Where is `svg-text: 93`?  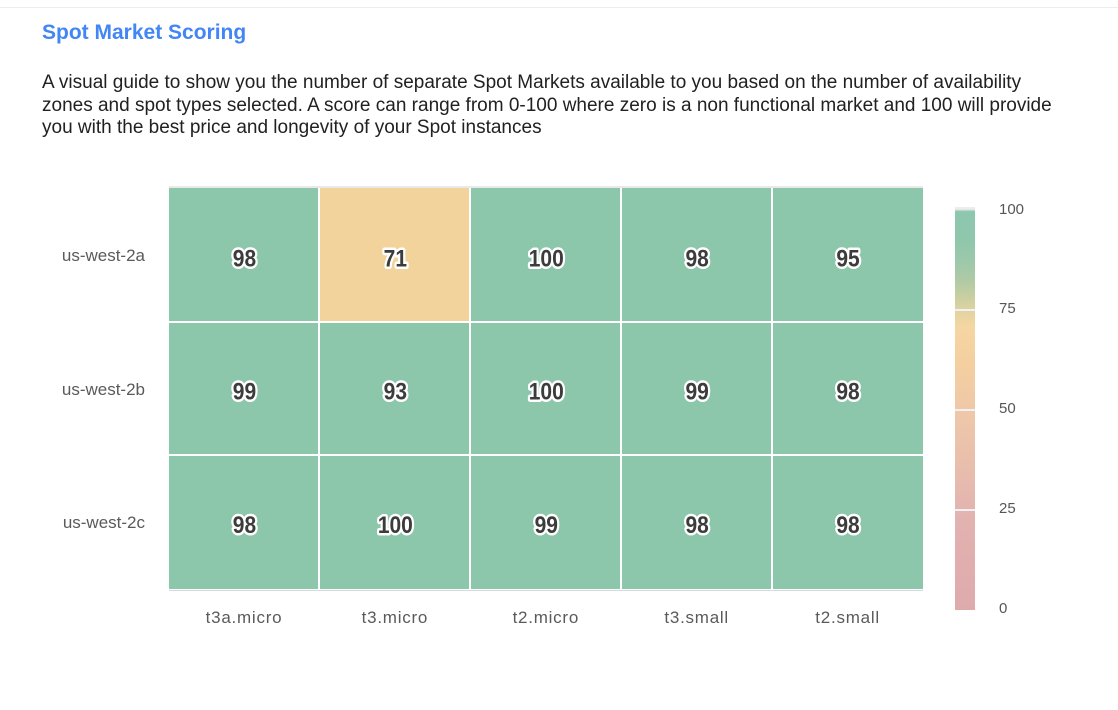
svg-text: 93 is located at coordinates (394, 391).